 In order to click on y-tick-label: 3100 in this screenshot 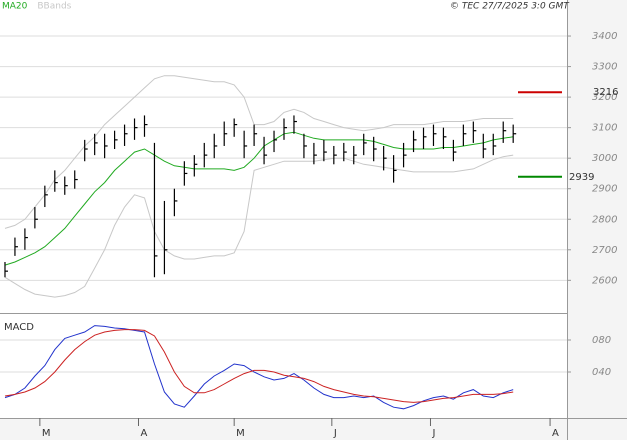, I will do `click(604, 128)`.